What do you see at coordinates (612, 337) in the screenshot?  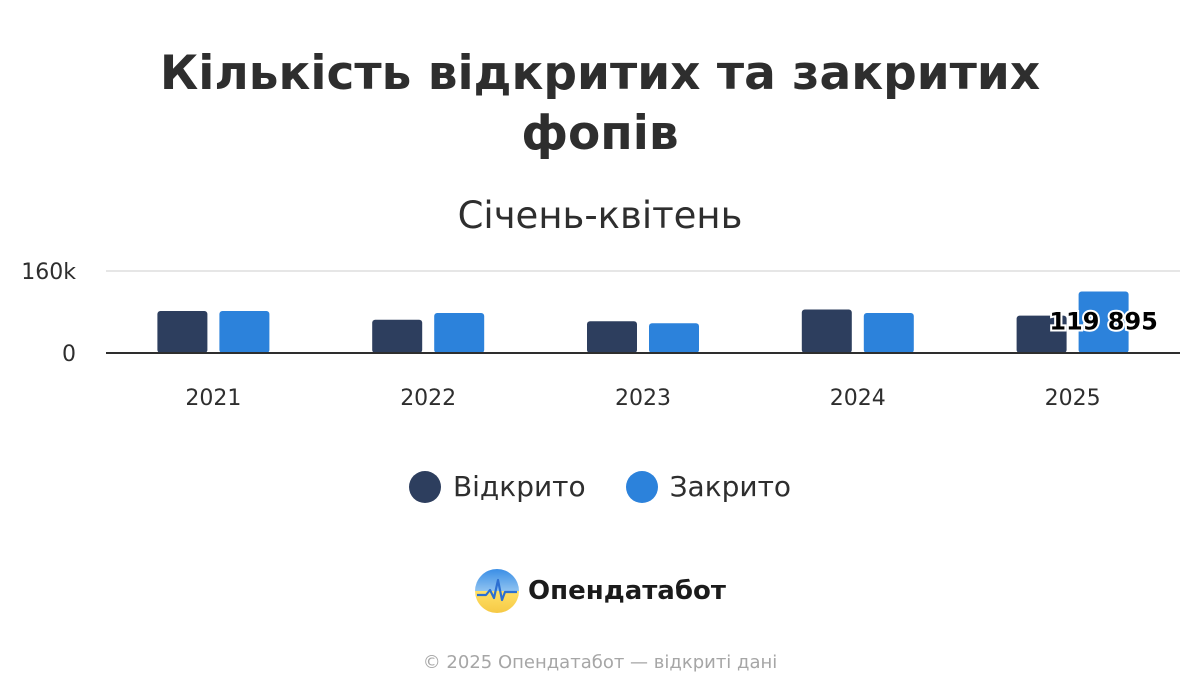 I see `bar-opened-2023` at bounding box center [612, 337].